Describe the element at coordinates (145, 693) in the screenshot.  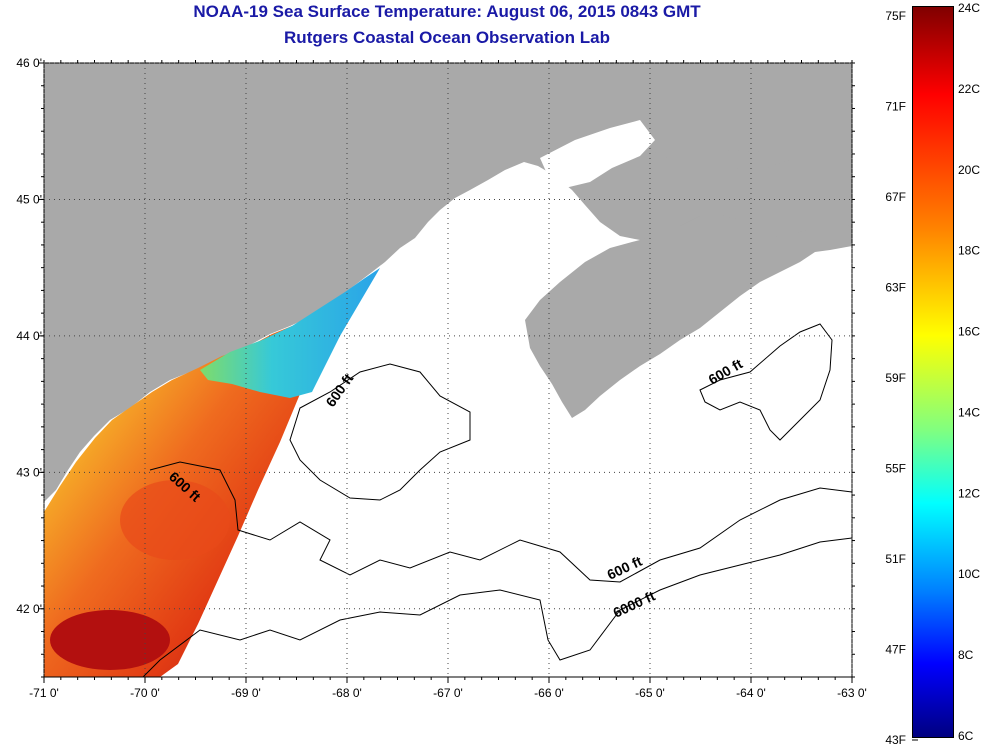
I see `lon-label: -70 0'` at that location.